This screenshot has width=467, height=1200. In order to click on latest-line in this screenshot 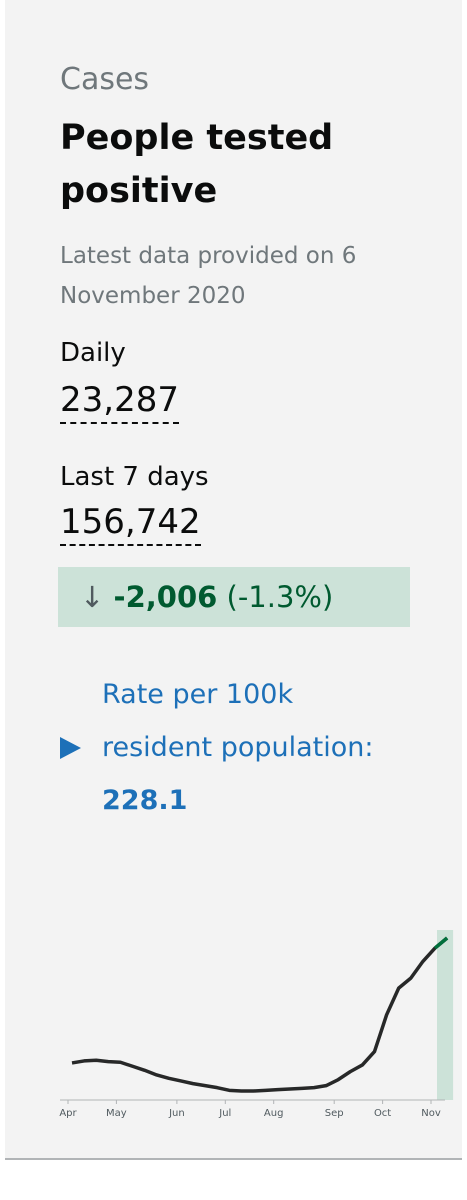, I will do `click(441, 943)`.